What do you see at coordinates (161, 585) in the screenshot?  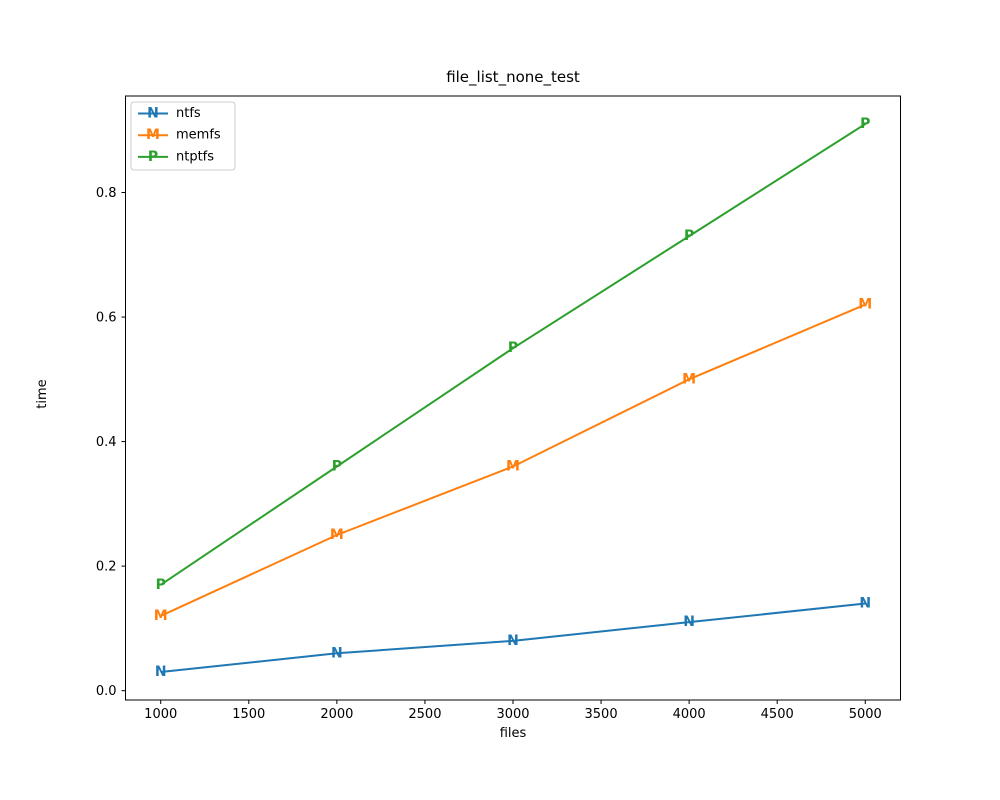 I see `data-point-marker-ntptfs-1000: P` at bounding box center [161, 585].